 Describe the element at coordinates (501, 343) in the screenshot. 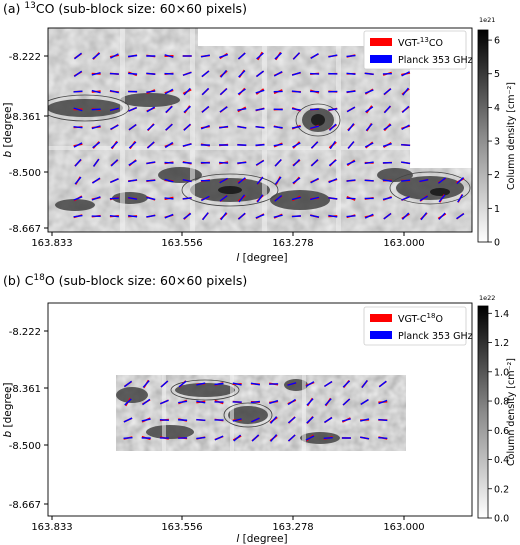

I see `colorbar-tick-label: 1.2` at that location.